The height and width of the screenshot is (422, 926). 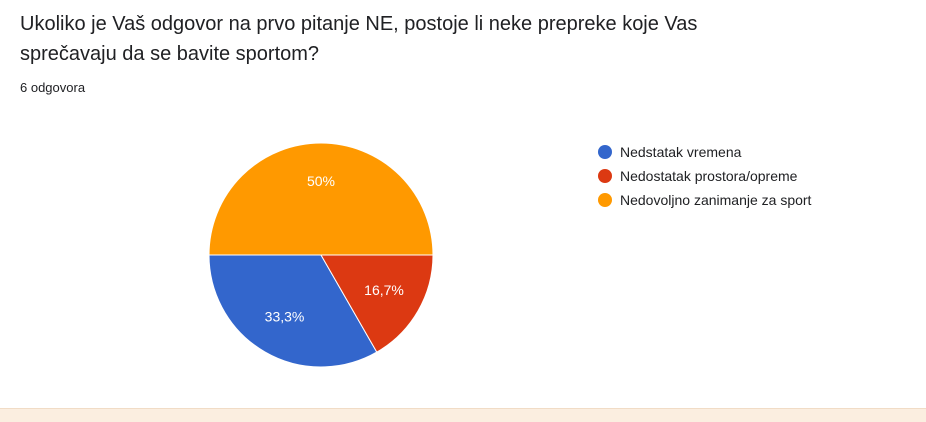 I want to click on legend-label: Nedostatak prostora/opreme, so click(x=709, y=176).